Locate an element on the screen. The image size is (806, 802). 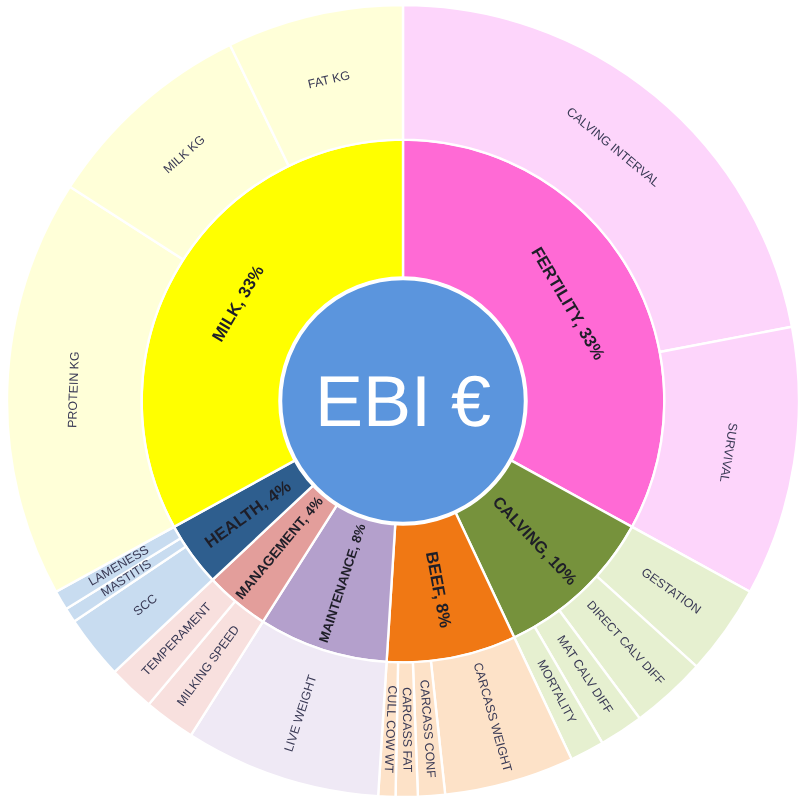
data-label: BEEF, 8% is located at coordinates (439, 590).